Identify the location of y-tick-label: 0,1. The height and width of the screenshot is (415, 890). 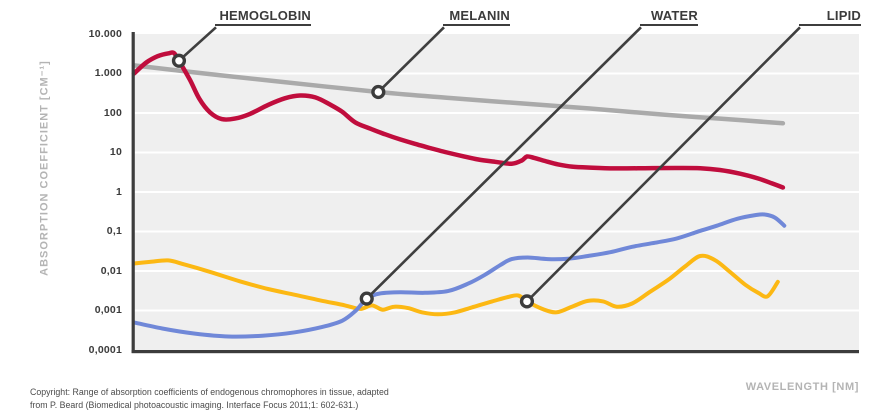
(114, 231).